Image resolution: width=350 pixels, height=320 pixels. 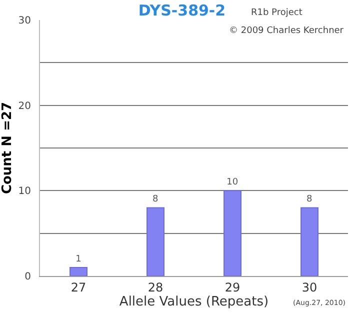 What do you see at coordinates (182, 10) in the screenshot?
I see `chart-title: DYS-389-2` at bounding box center [182, 10].